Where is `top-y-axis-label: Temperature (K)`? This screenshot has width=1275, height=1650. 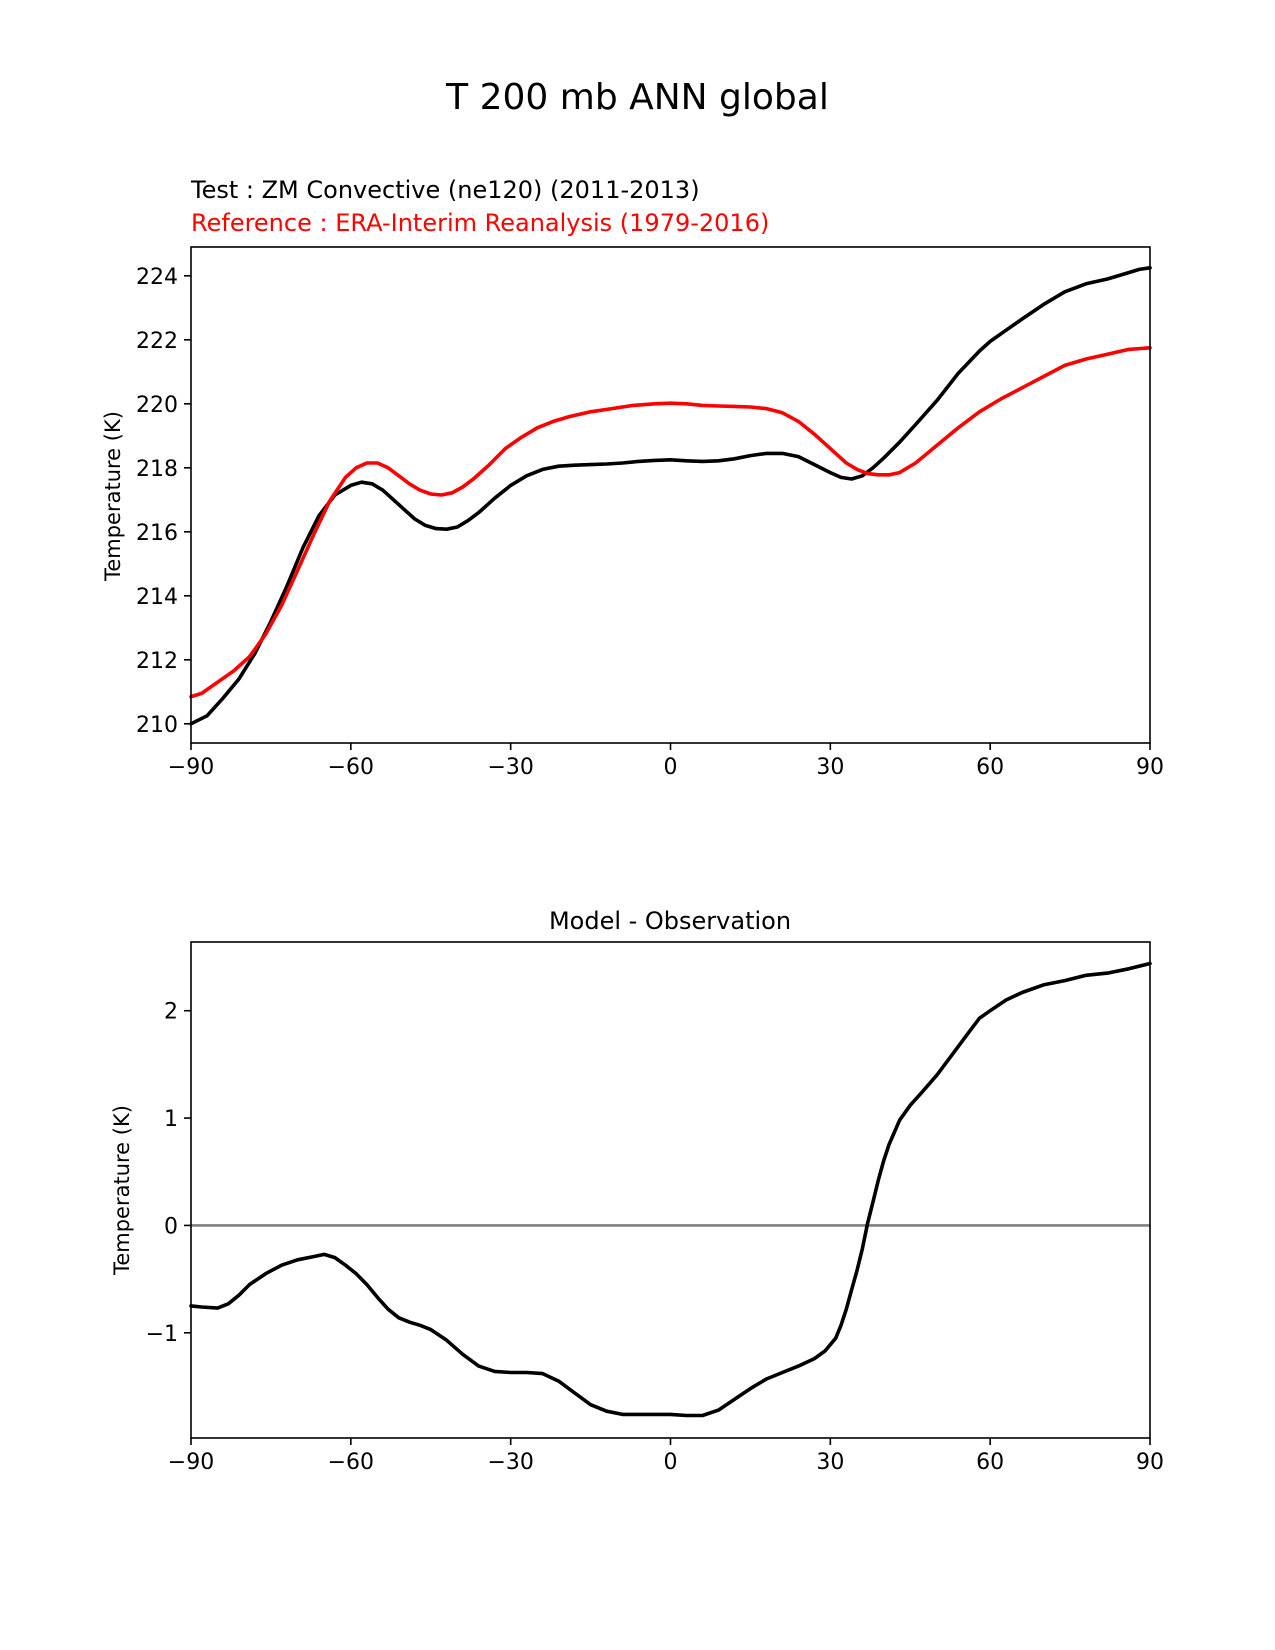 top-y-axis-label: Temperature (K) is located at coordinates (113, 496).